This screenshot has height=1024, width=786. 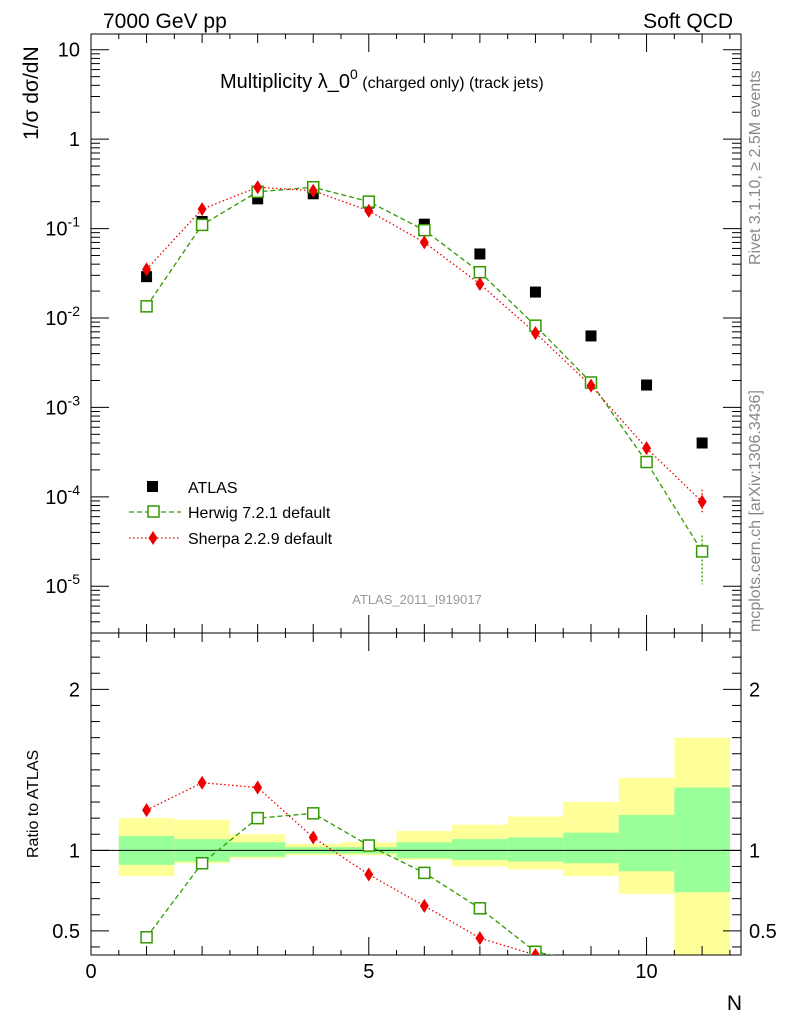 What do you see at coordinates (260, 539) in the screenshot?
I see `legend-sherpa-label: Sherpa 2.2.9 default` at bounding box center [260, 539].